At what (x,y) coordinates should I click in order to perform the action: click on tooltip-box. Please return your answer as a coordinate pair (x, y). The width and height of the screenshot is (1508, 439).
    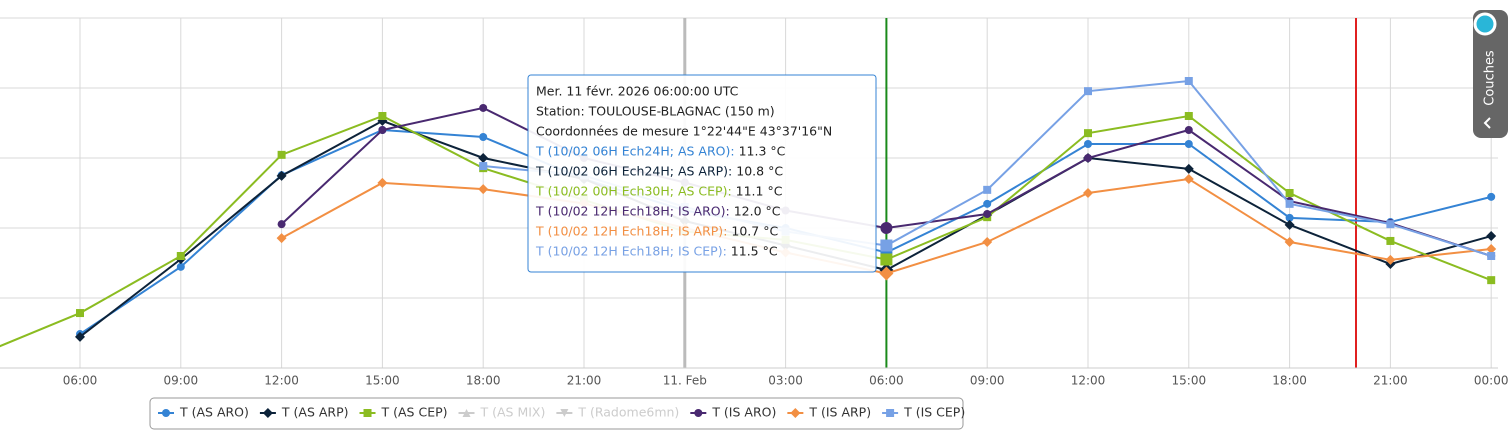
    Looking at the image, I should click on (702, 173).